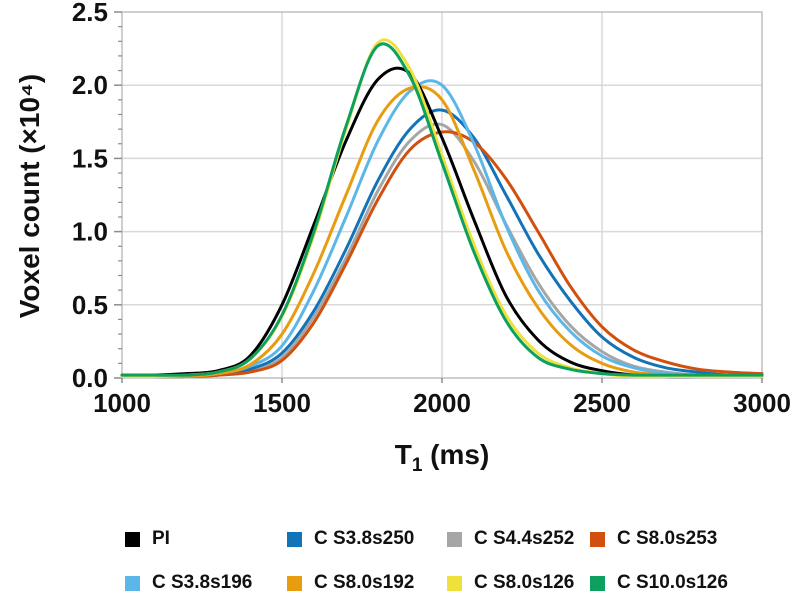 The width and height of the screenshot is (794, 602). Describe the element at coordinates (90, 378) in the screenshot. I see `y-tick-label: 0.0` at that location.